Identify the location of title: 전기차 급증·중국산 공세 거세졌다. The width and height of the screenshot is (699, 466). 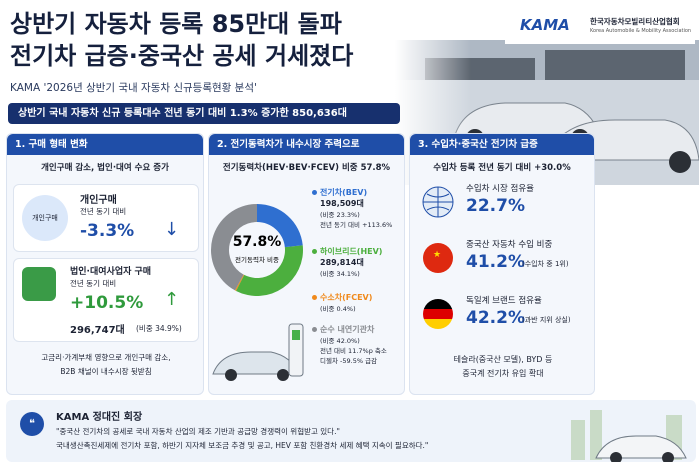
(182, 56).